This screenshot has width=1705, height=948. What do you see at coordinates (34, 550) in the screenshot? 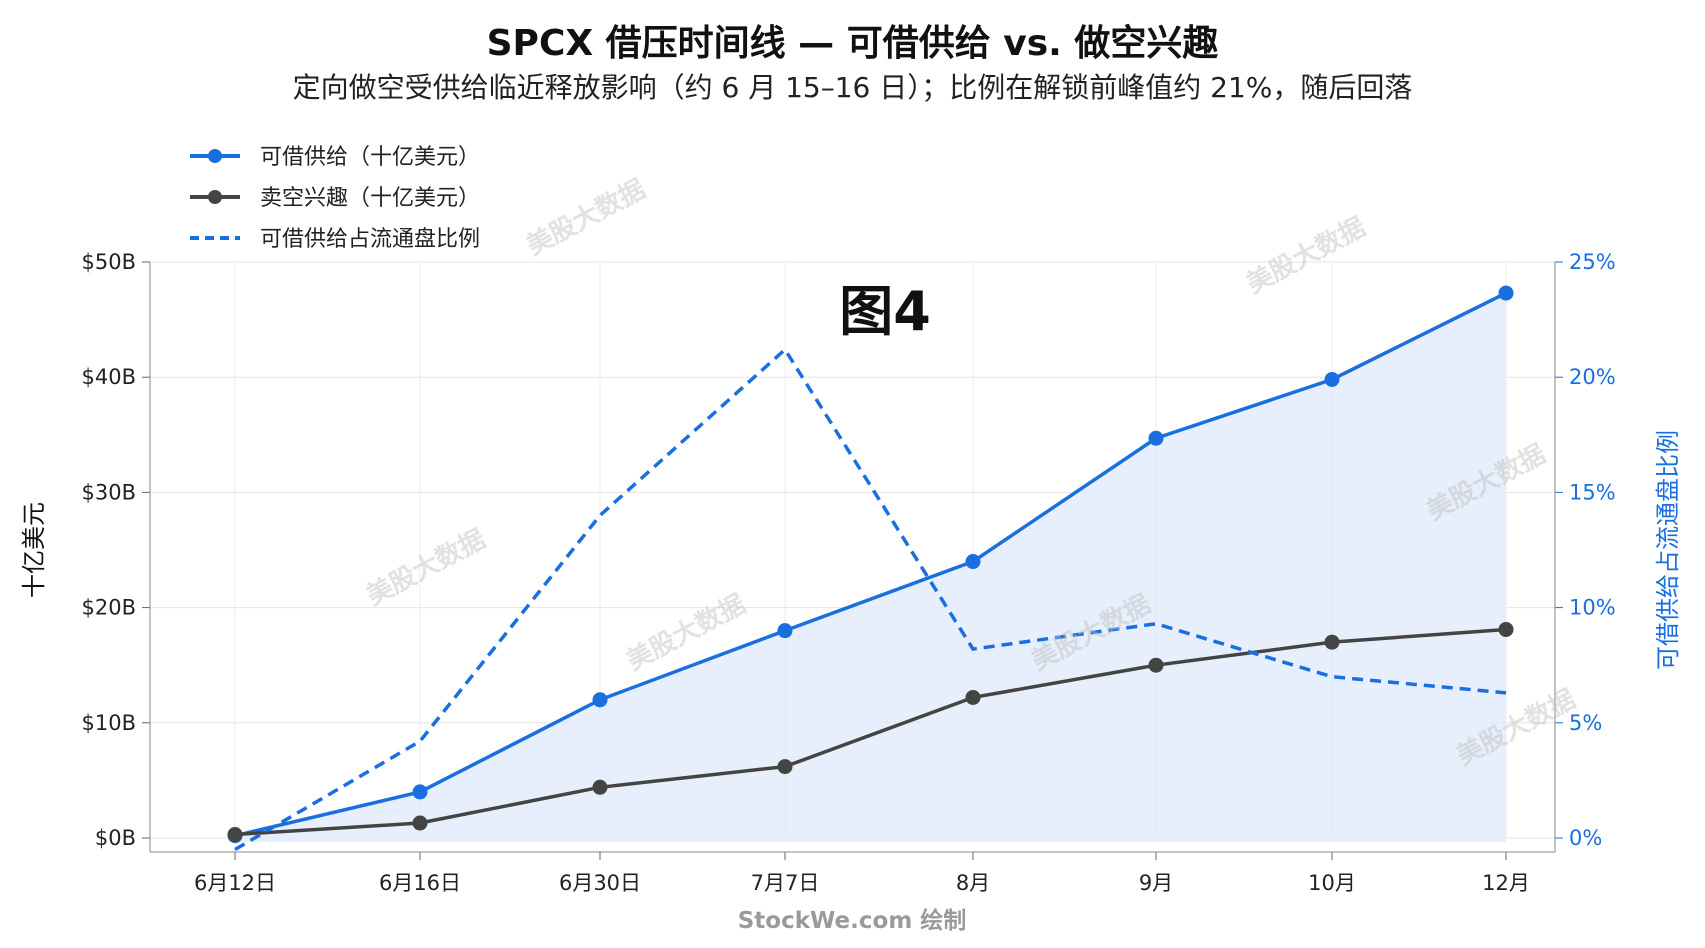
I see `y-axis-title: 十亿美元` at bounding box center [34, 550].